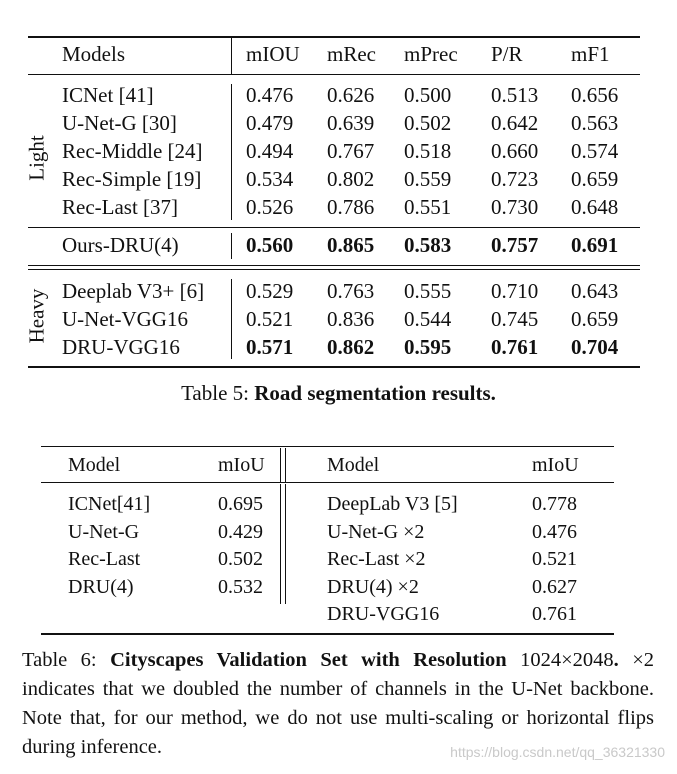 The width and height of the screenshot is (677, 774). Describe the element at coordinates (428, 207) in the screenshot. I see `metric-value: 0.551` at that location.